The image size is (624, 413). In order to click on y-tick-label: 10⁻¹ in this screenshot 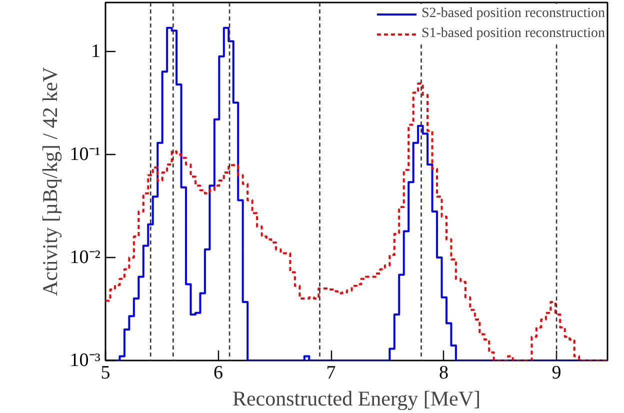, I will do `click(85, 155)`.